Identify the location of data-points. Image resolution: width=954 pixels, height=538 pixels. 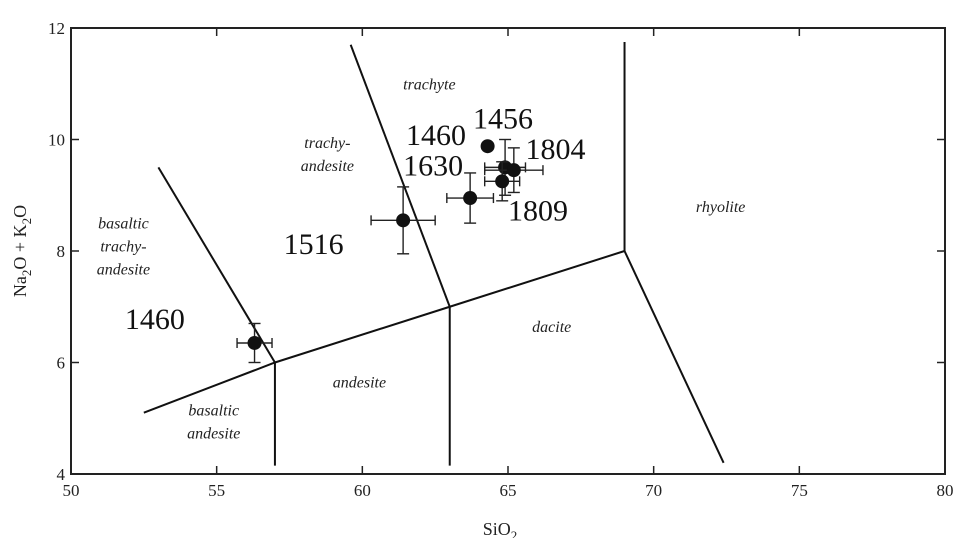
(390, 251).